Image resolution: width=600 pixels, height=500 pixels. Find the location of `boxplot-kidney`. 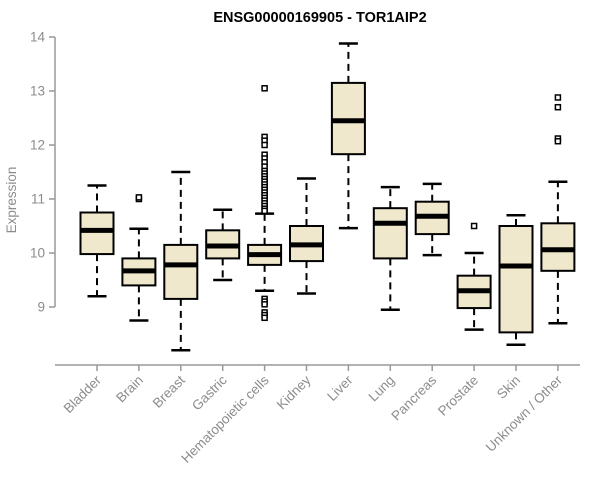

boxplot-kidney is located at coordinates (306, 236).